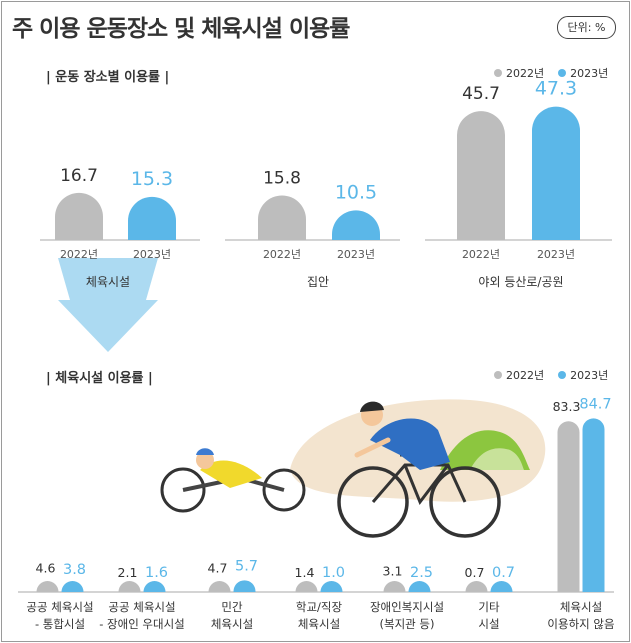 This screenshot has width=631, height=643. What do you see at coordinates (305, 572) in the screenshot?
I see `data-label-2022: 1.4` at bounding box center [305, 572].